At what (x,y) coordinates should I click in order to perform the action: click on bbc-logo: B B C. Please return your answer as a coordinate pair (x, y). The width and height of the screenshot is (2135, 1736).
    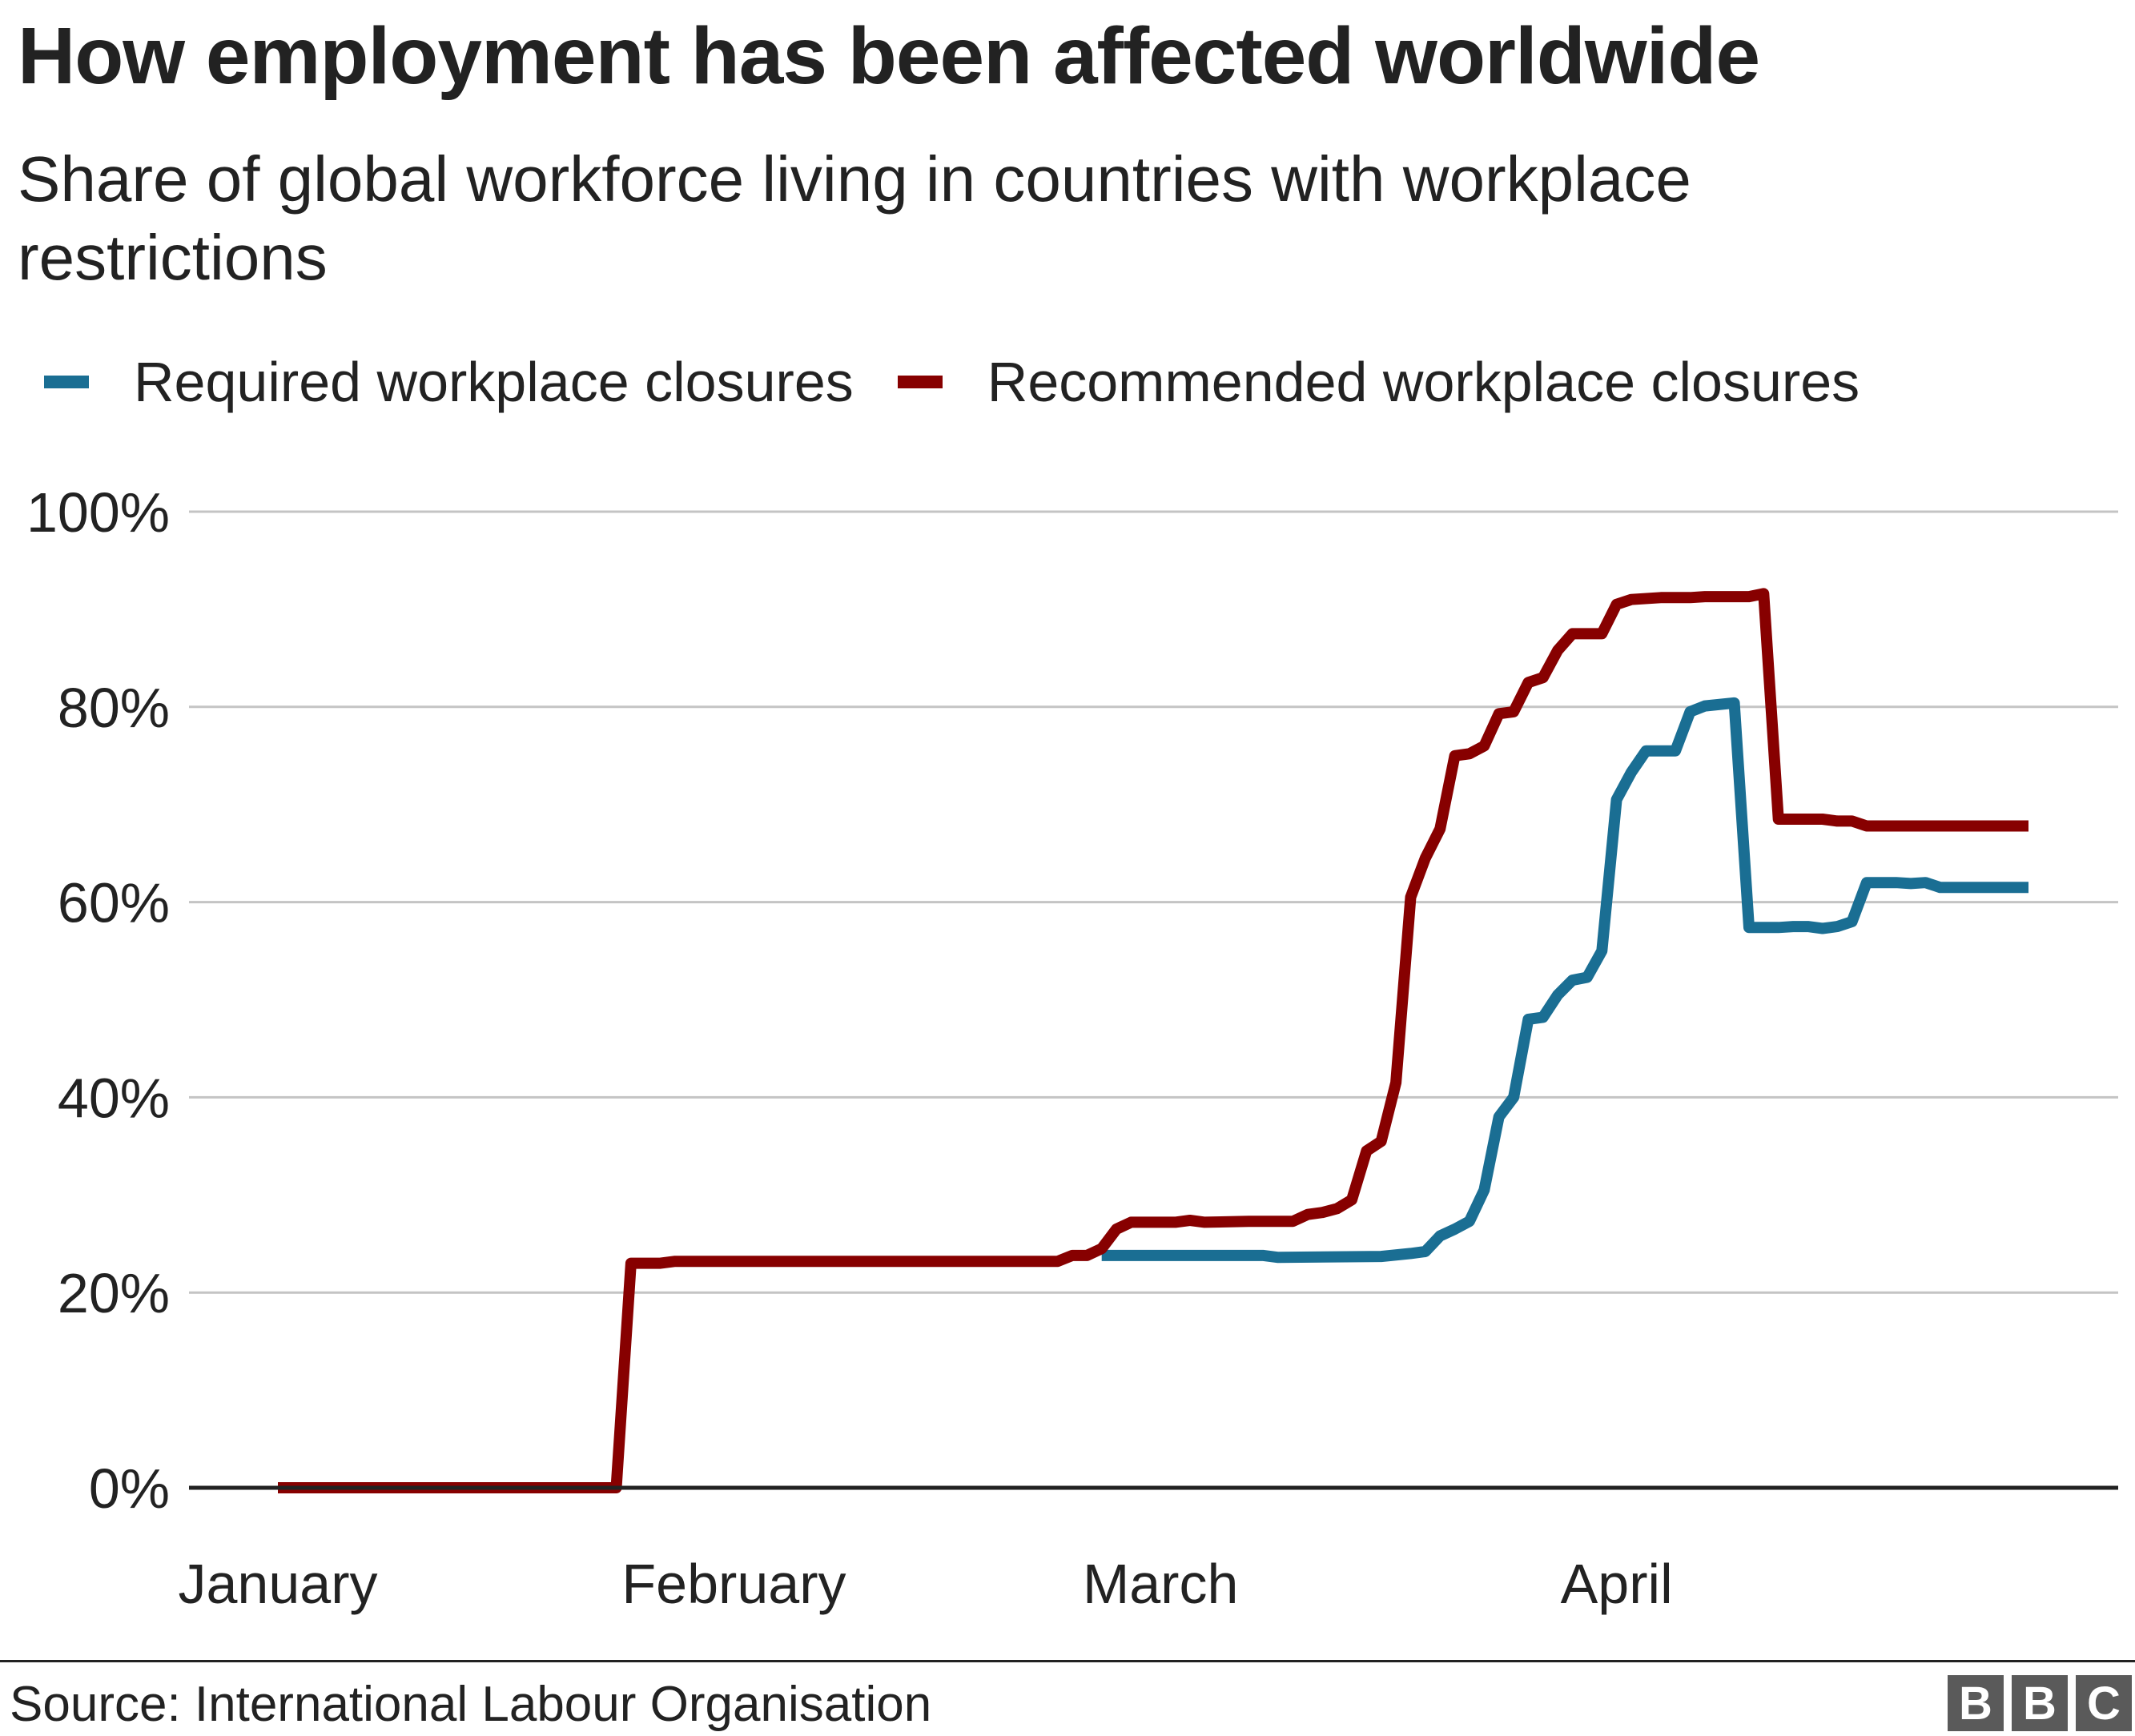
    Looking at the image, I should click on (2036, 1703).